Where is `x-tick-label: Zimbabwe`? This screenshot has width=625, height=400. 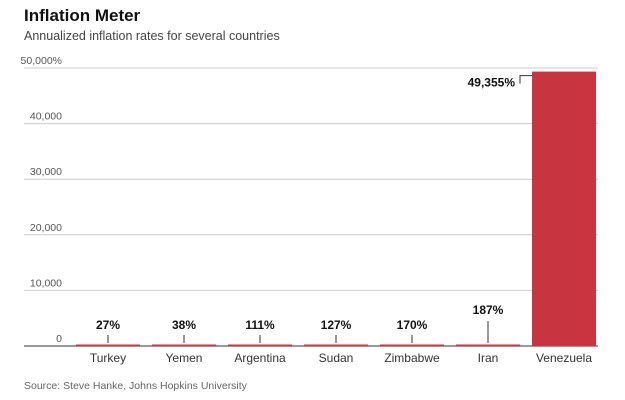 x-tick-label: Zimbabwe is located at coordinates (412, 358).